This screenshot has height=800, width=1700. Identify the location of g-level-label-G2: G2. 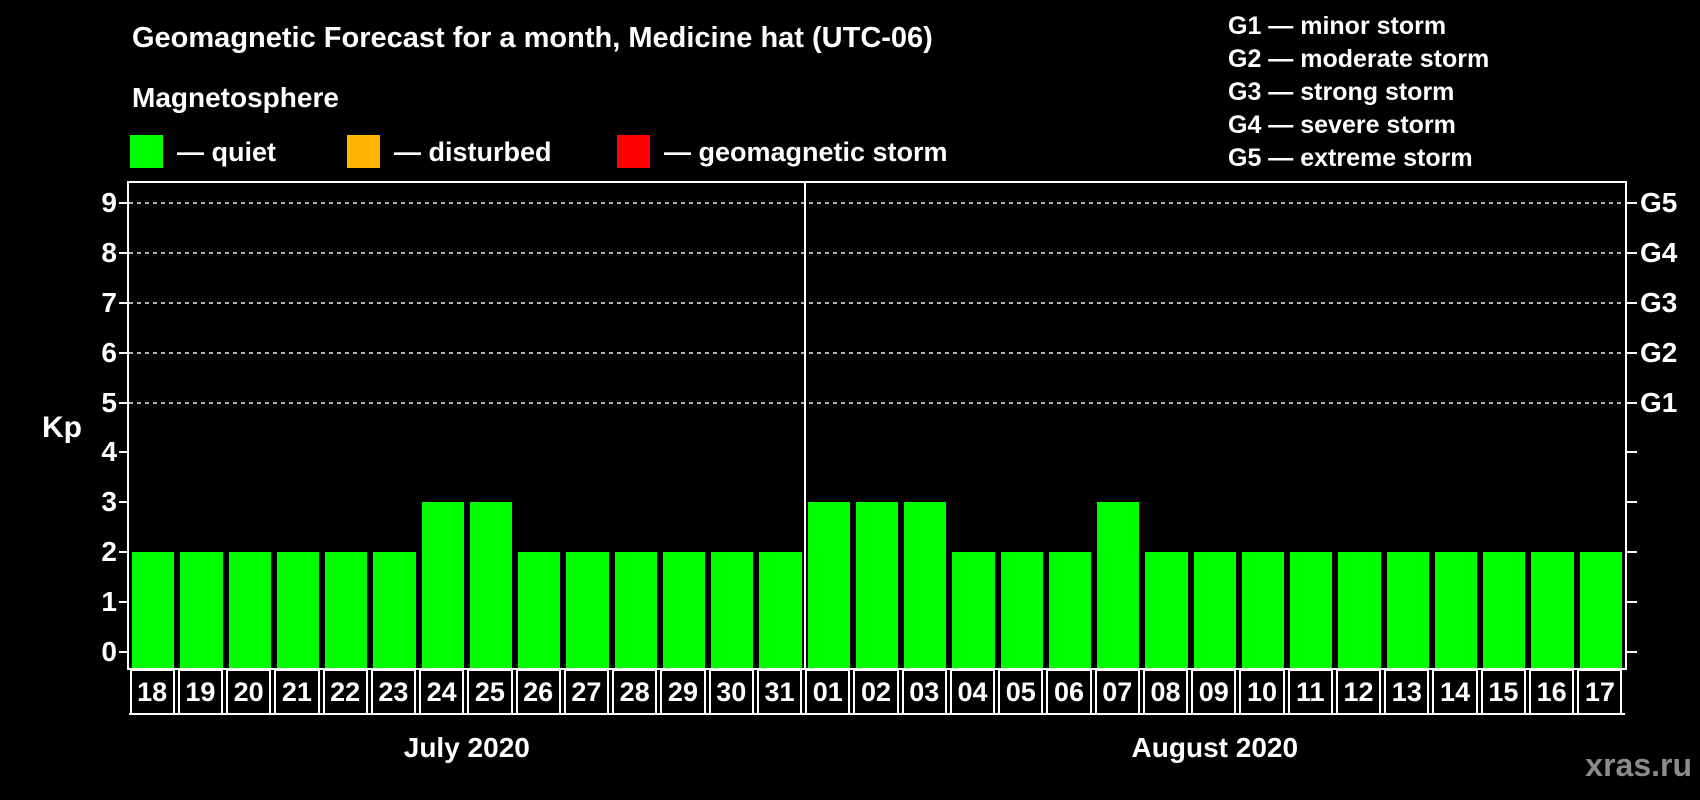
(1659, 352).